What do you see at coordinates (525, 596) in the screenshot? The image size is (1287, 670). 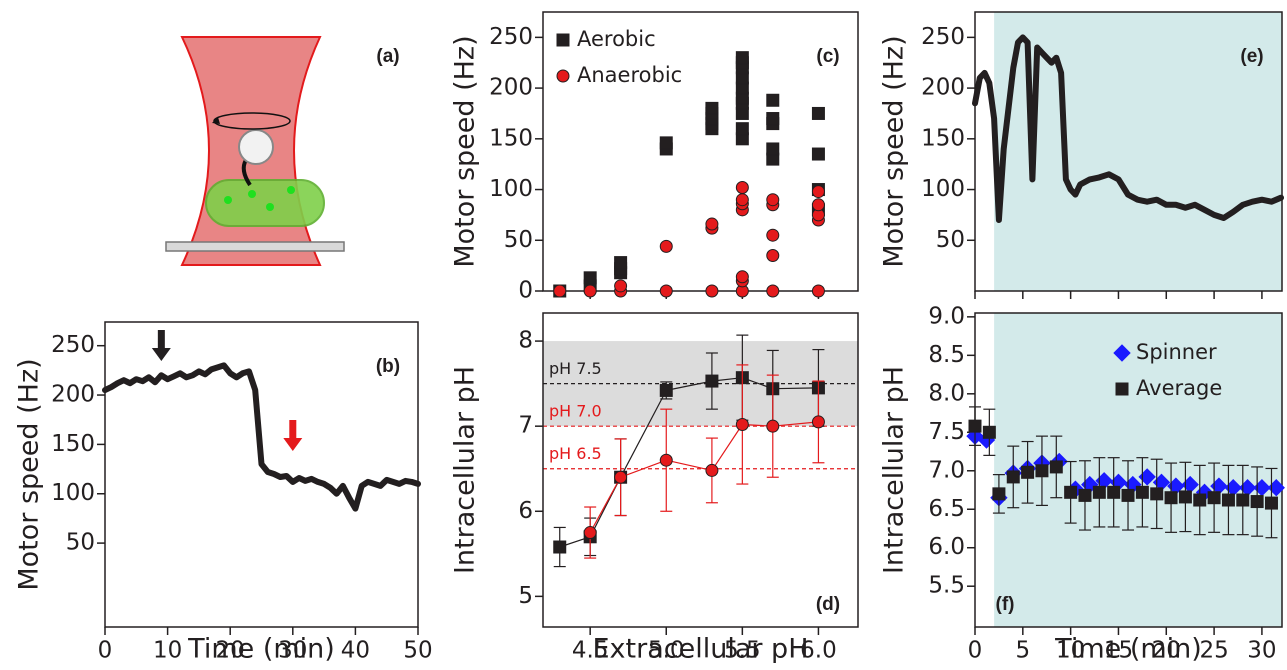 I see `y-tick-label: 5` at bounding box center [525, 596].